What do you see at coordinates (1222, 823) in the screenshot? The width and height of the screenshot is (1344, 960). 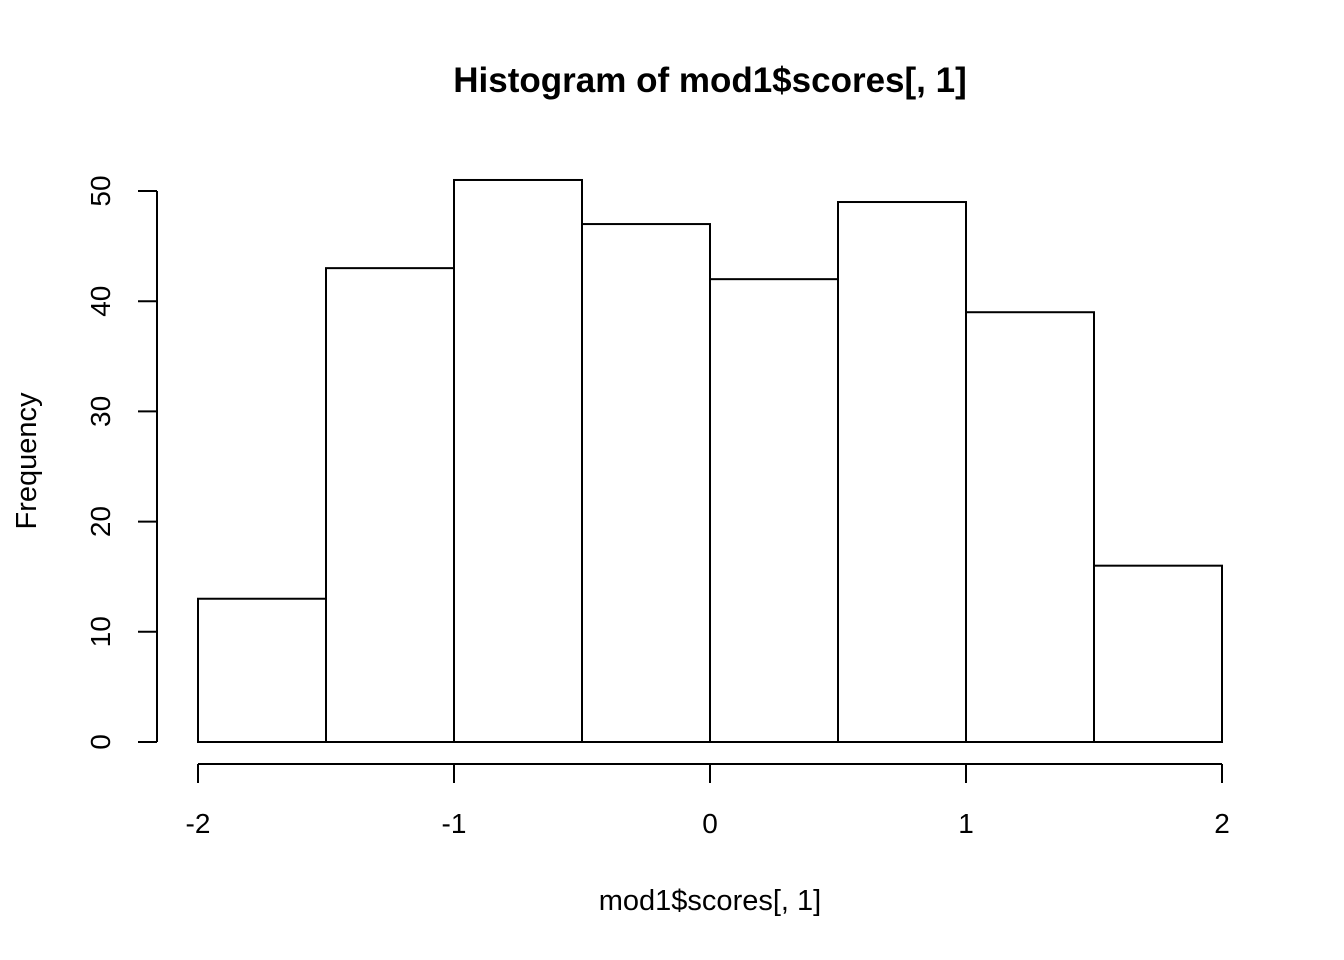 I see `x-tick-label-4: 2` at bounding box center [1222, 823].